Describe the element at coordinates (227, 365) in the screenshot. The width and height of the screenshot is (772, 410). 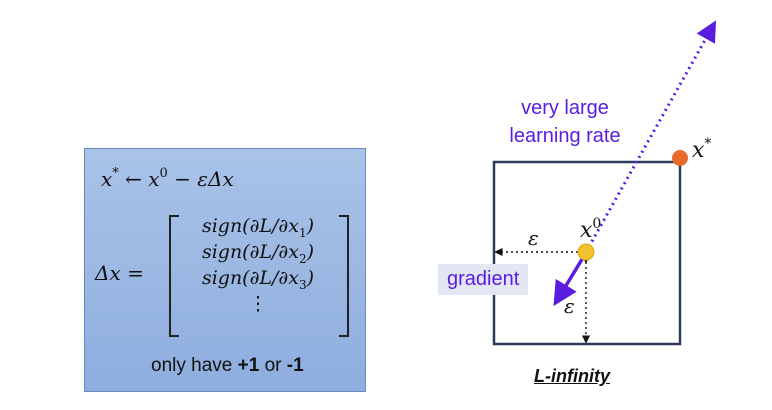
I see `sign-note: only have +1 or -1` at that location.